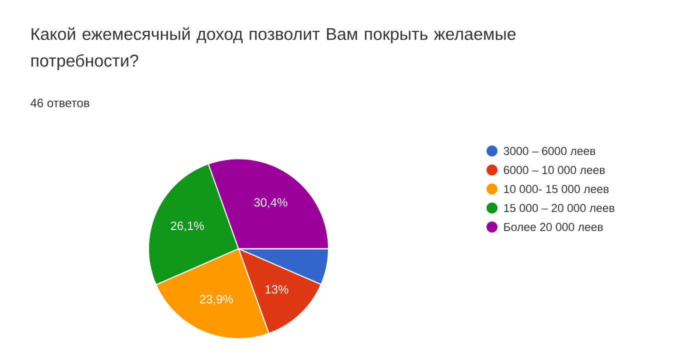 The height and width of the screenshot is (354, 674). What do you see at coordinates (277, 289) in the screenshot?
I see `data-label: 13%` at bounding box center [277, 289].